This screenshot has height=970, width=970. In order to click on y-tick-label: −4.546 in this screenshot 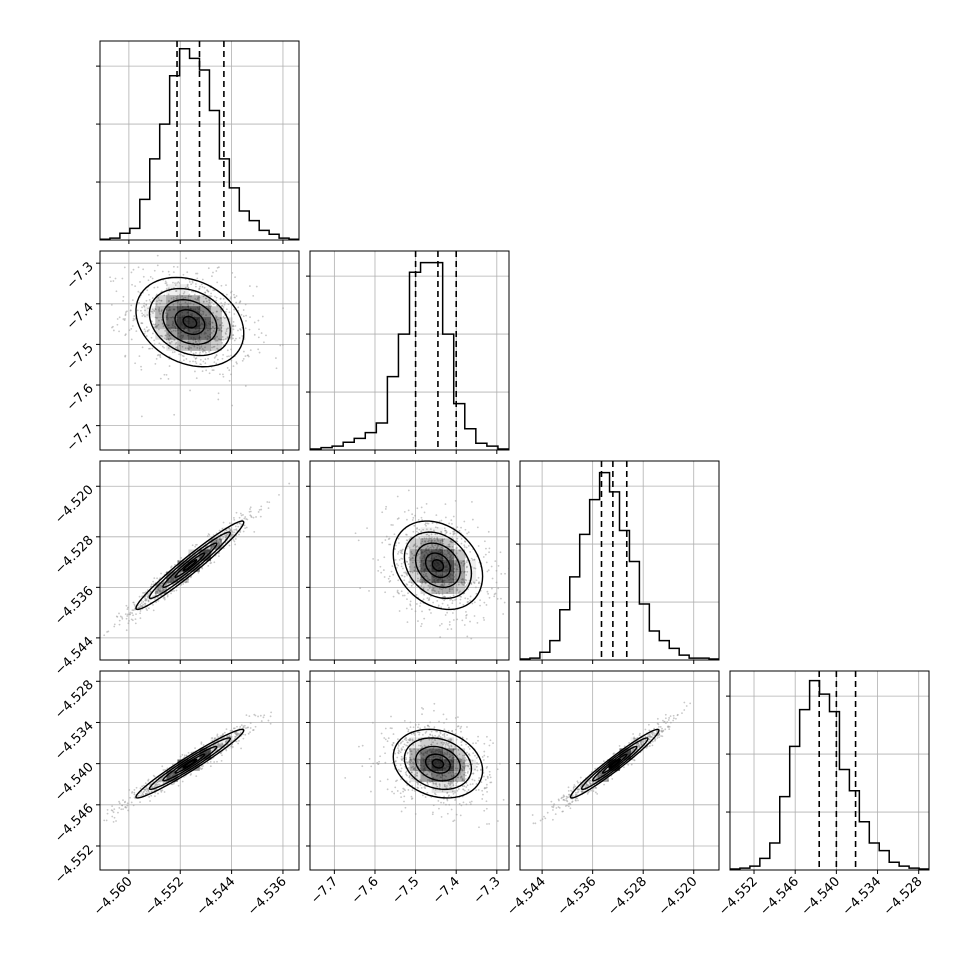, I will do `click(74, 823)`.